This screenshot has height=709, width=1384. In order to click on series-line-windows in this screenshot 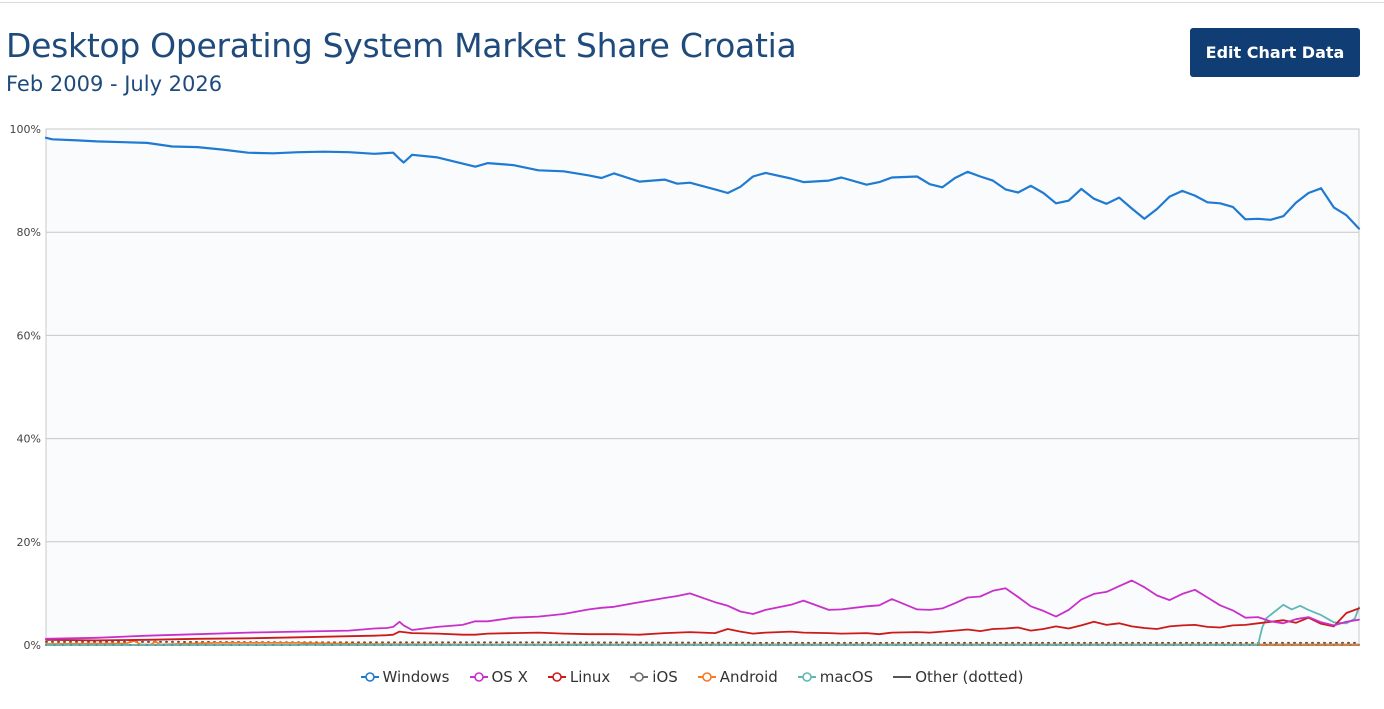, I will do `click(702, 183)`.